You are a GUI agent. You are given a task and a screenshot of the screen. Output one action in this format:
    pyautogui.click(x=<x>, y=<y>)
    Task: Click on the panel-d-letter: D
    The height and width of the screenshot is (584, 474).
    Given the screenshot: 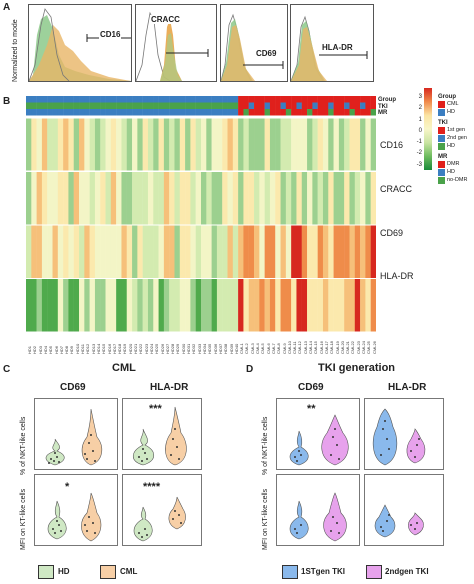 What is the action you would take?
    pyautogui.click(x=250, y=369)
    